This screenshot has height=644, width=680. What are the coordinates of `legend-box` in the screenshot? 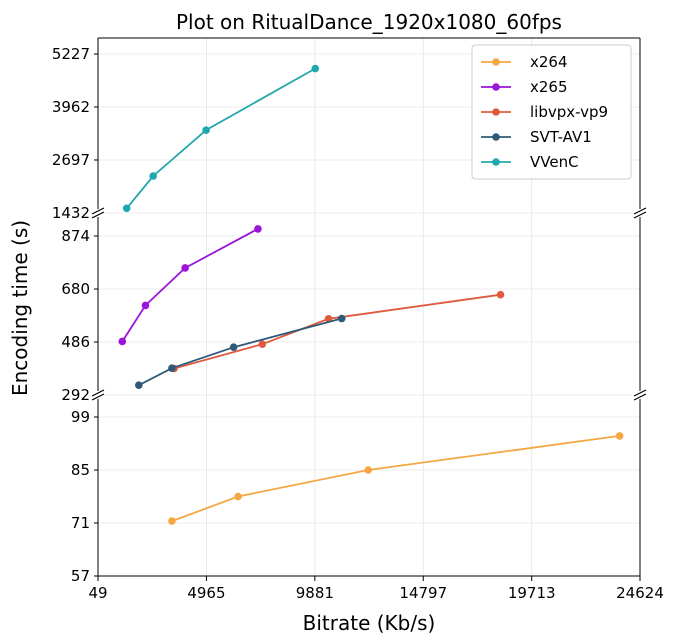 It's located at (551, 112).